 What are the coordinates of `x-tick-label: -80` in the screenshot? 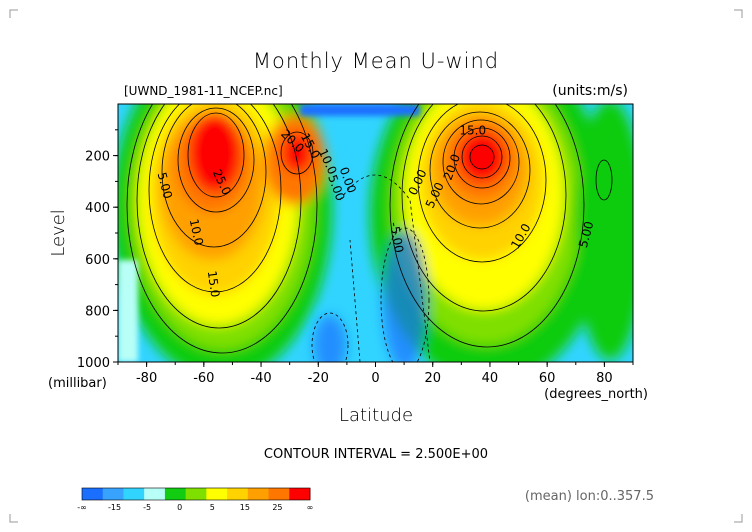 It's located at (146, 378).